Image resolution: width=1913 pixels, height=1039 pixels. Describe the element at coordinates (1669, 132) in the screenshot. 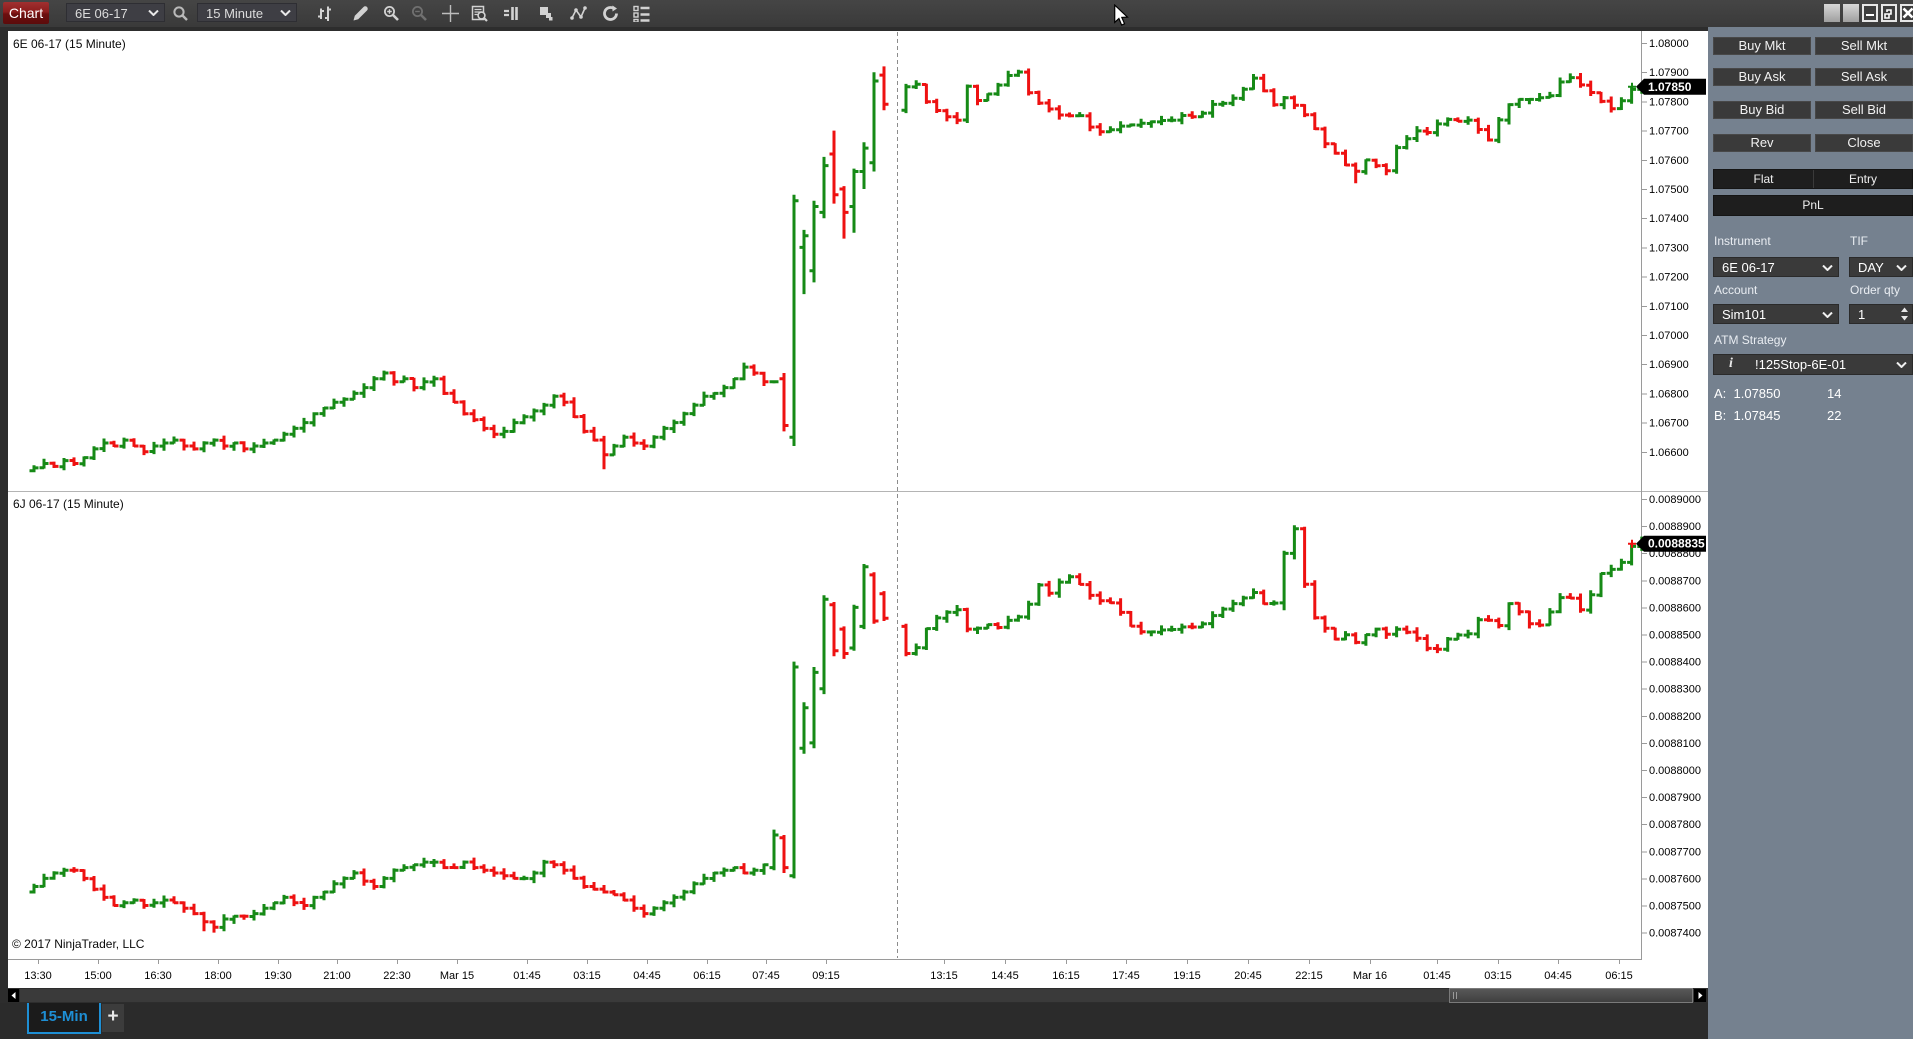

I see `svg-text: 1.07700` at that location.